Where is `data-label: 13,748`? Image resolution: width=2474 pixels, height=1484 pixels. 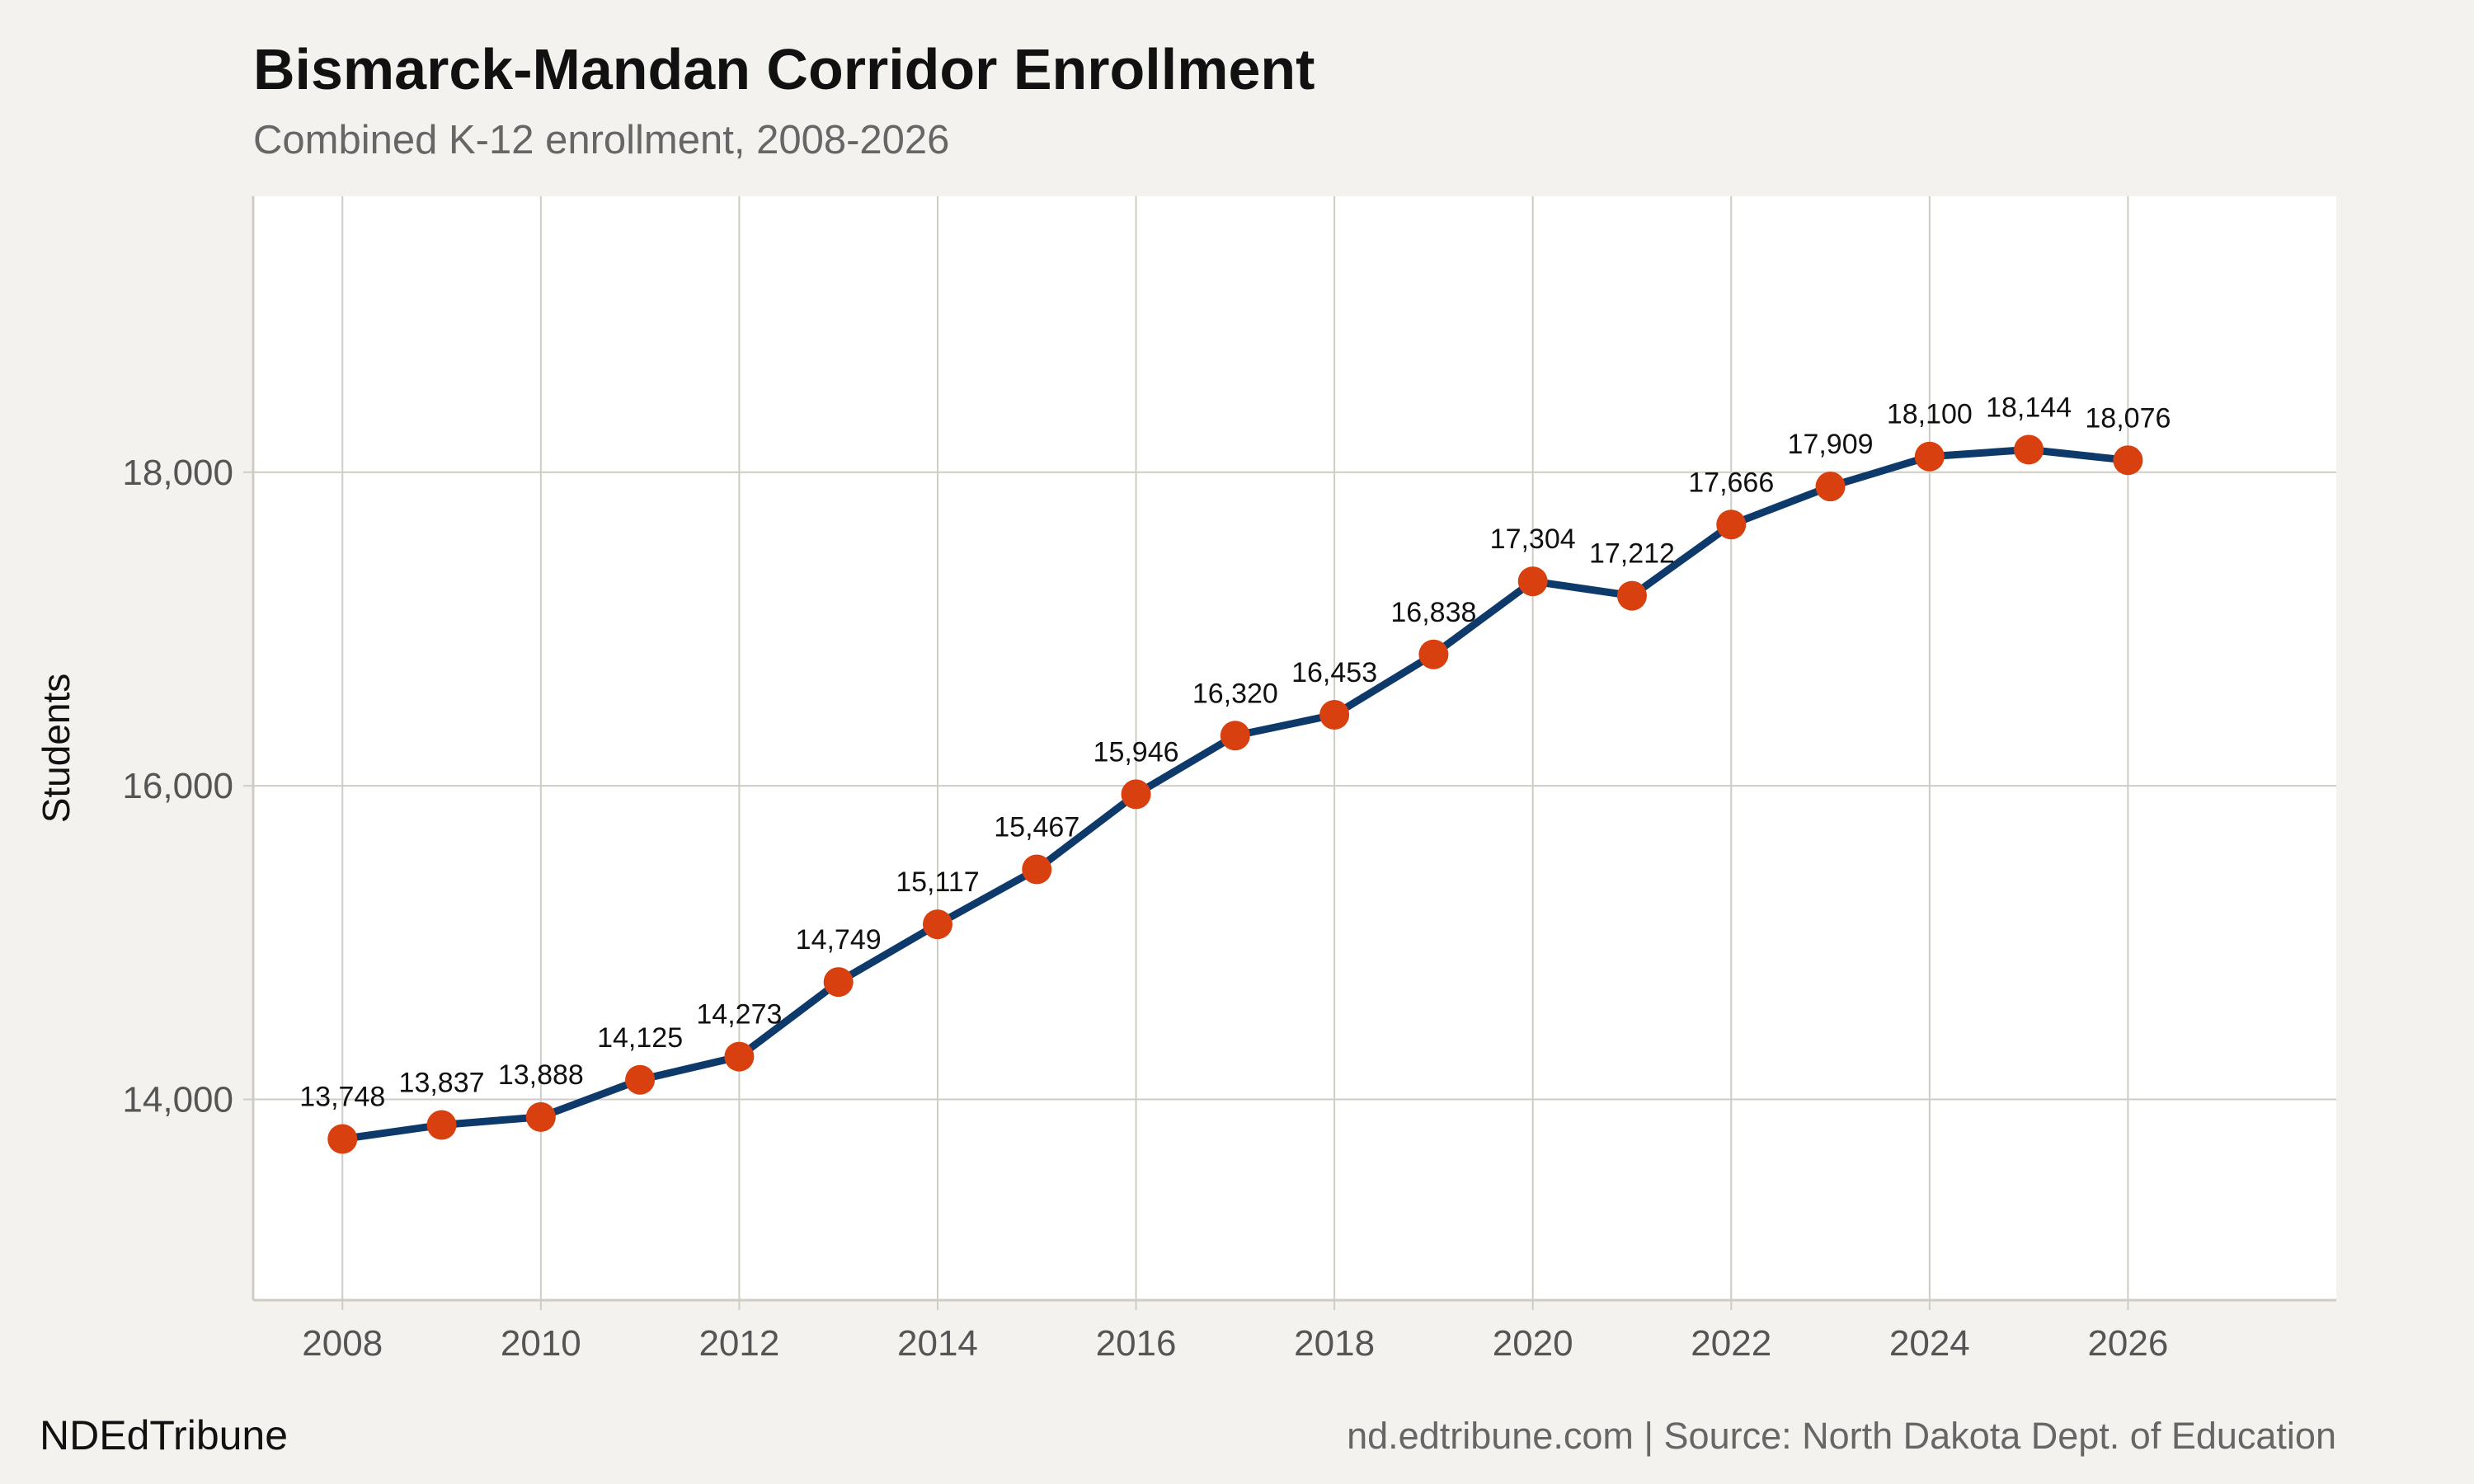 data-label: 13,748 is located at coordinates (342, 1096).